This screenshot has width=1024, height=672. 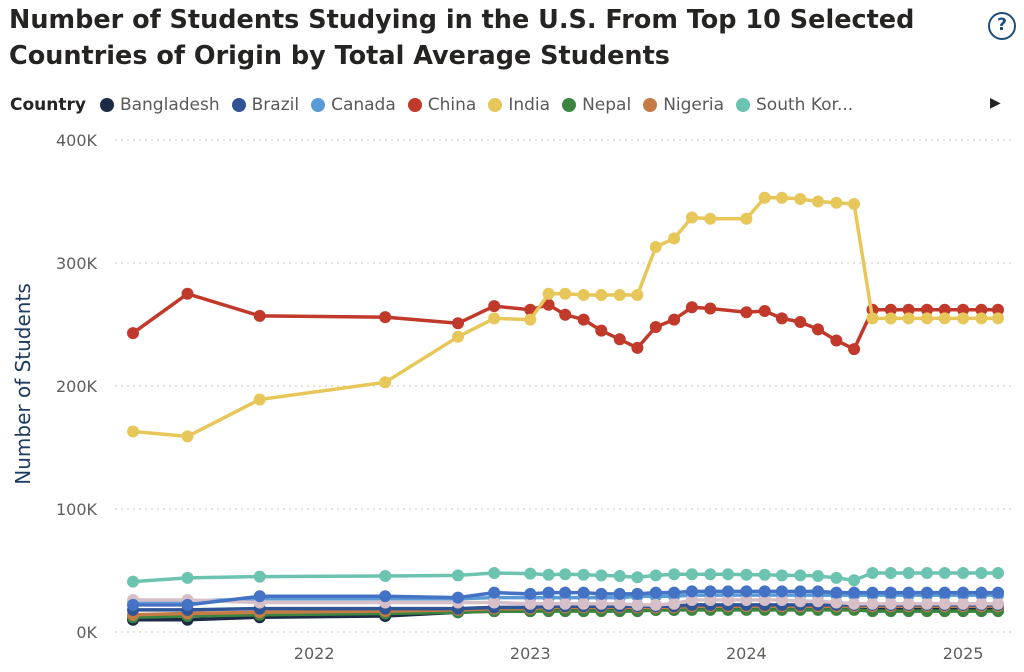 I want to click on legend-item: Nepal, so click(x=596, y=105).